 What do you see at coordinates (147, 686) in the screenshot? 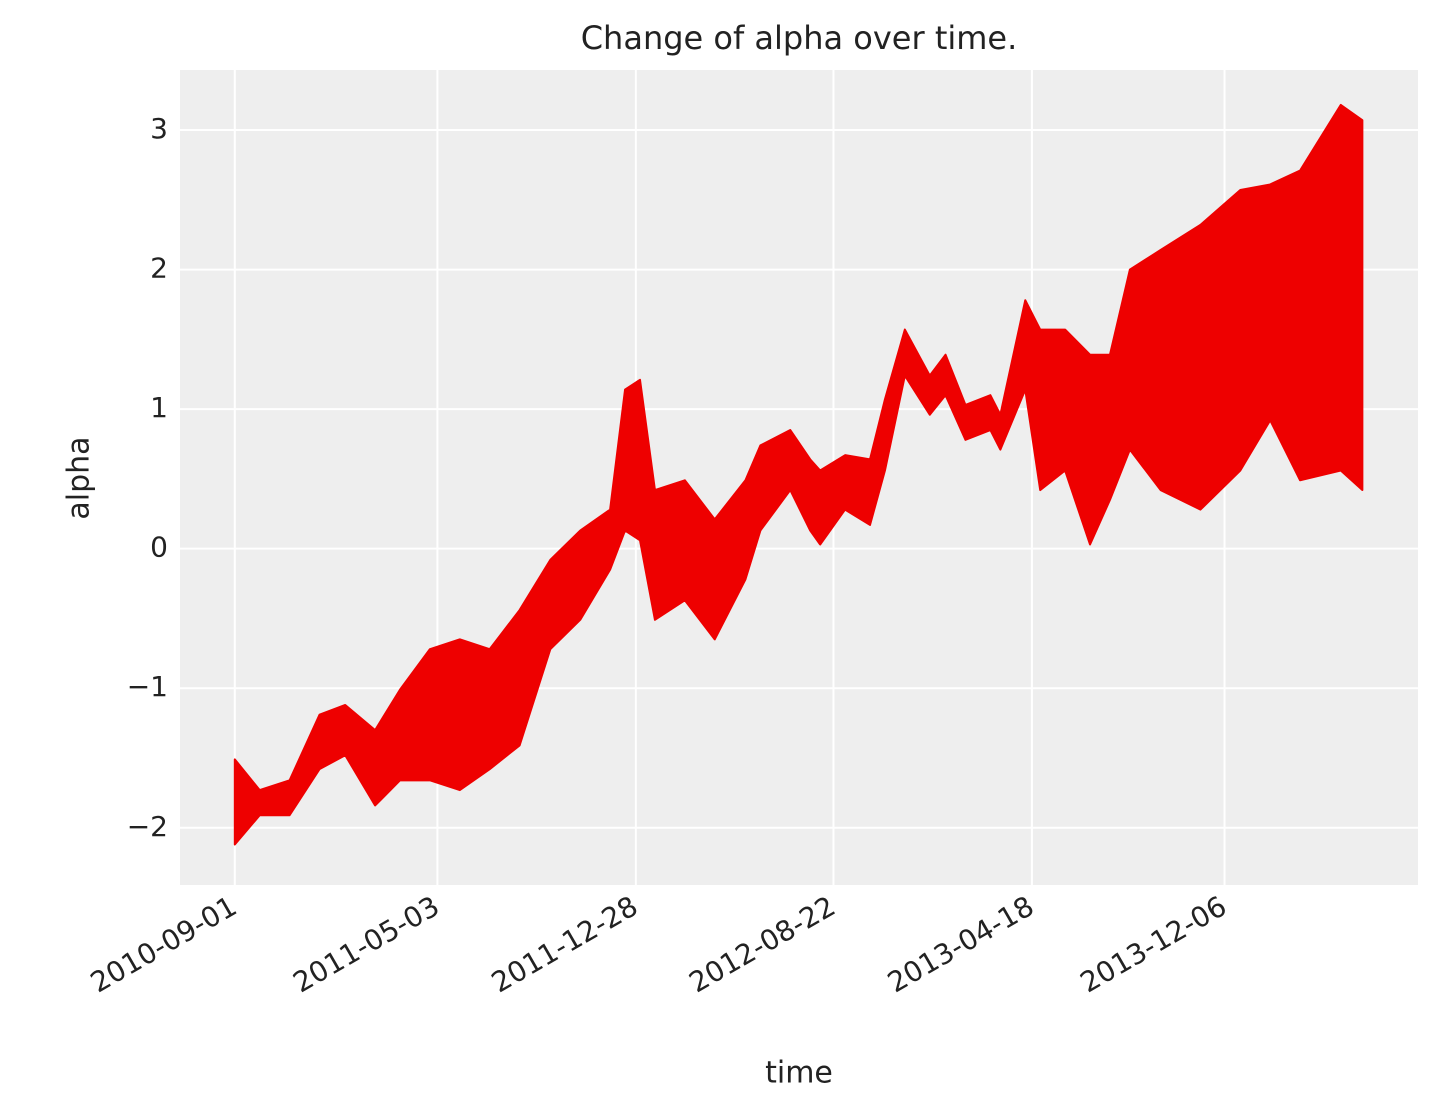
I see `y-tick-label: −1` at bounding box center [147, 686].